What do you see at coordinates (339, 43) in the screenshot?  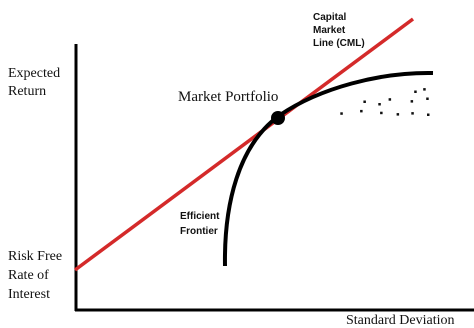 I see `cml-label: Line (CML)` at bounding box center [339, 43].